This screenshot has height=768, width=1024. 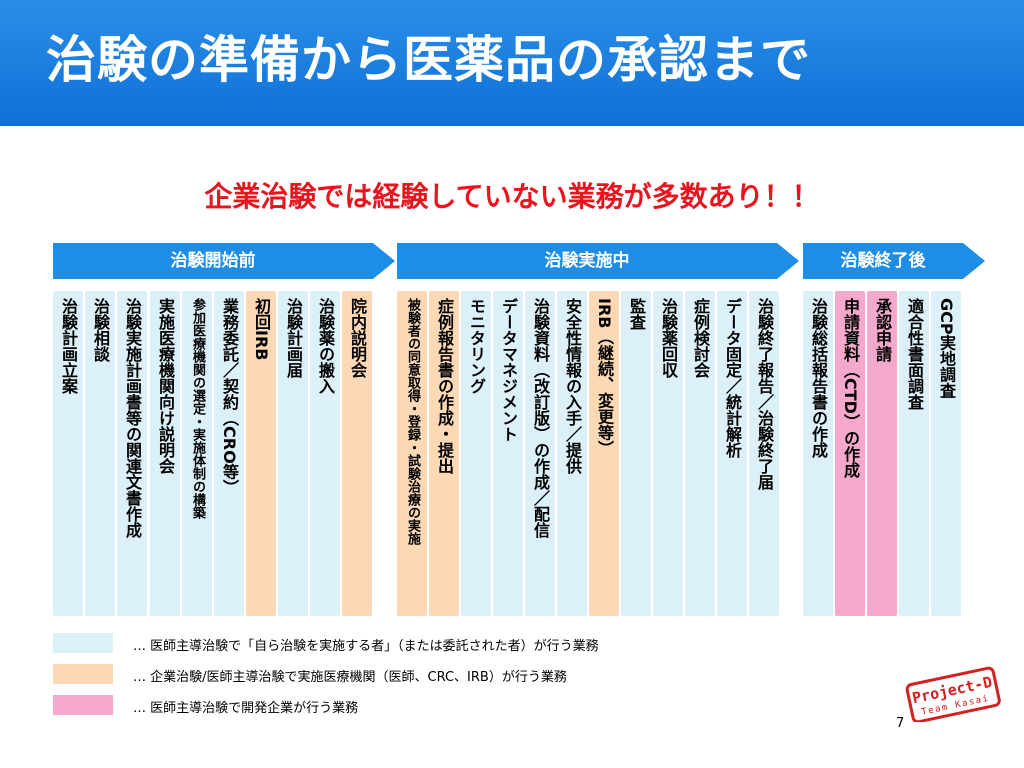 I want to click on task-column: 治験実施計画書等の関連文書作成, so click(x=132, y=453).